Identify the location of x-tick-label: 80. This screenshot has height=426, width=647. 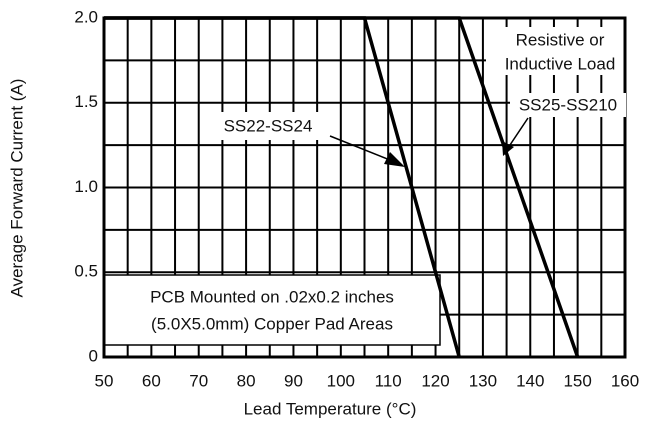
(246, 380).